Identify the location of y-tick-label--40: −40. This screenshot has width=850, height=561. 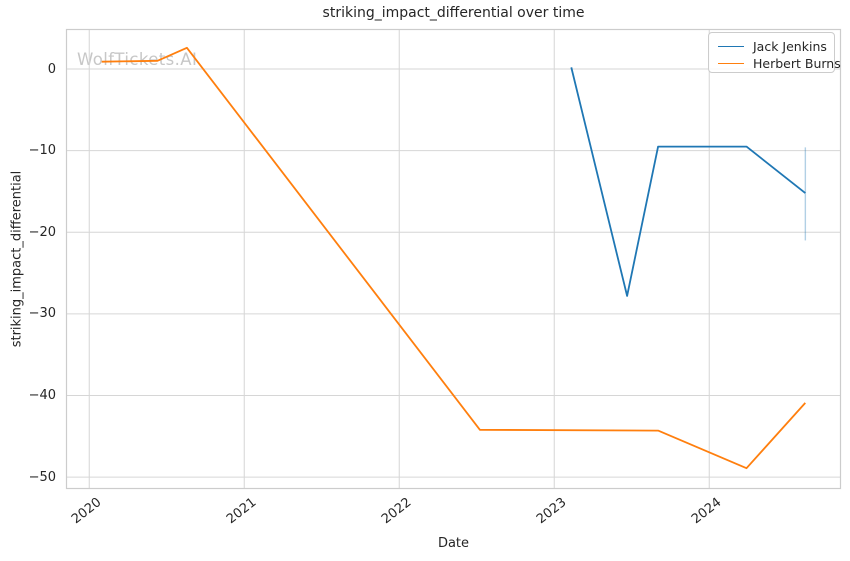
(42, 396).